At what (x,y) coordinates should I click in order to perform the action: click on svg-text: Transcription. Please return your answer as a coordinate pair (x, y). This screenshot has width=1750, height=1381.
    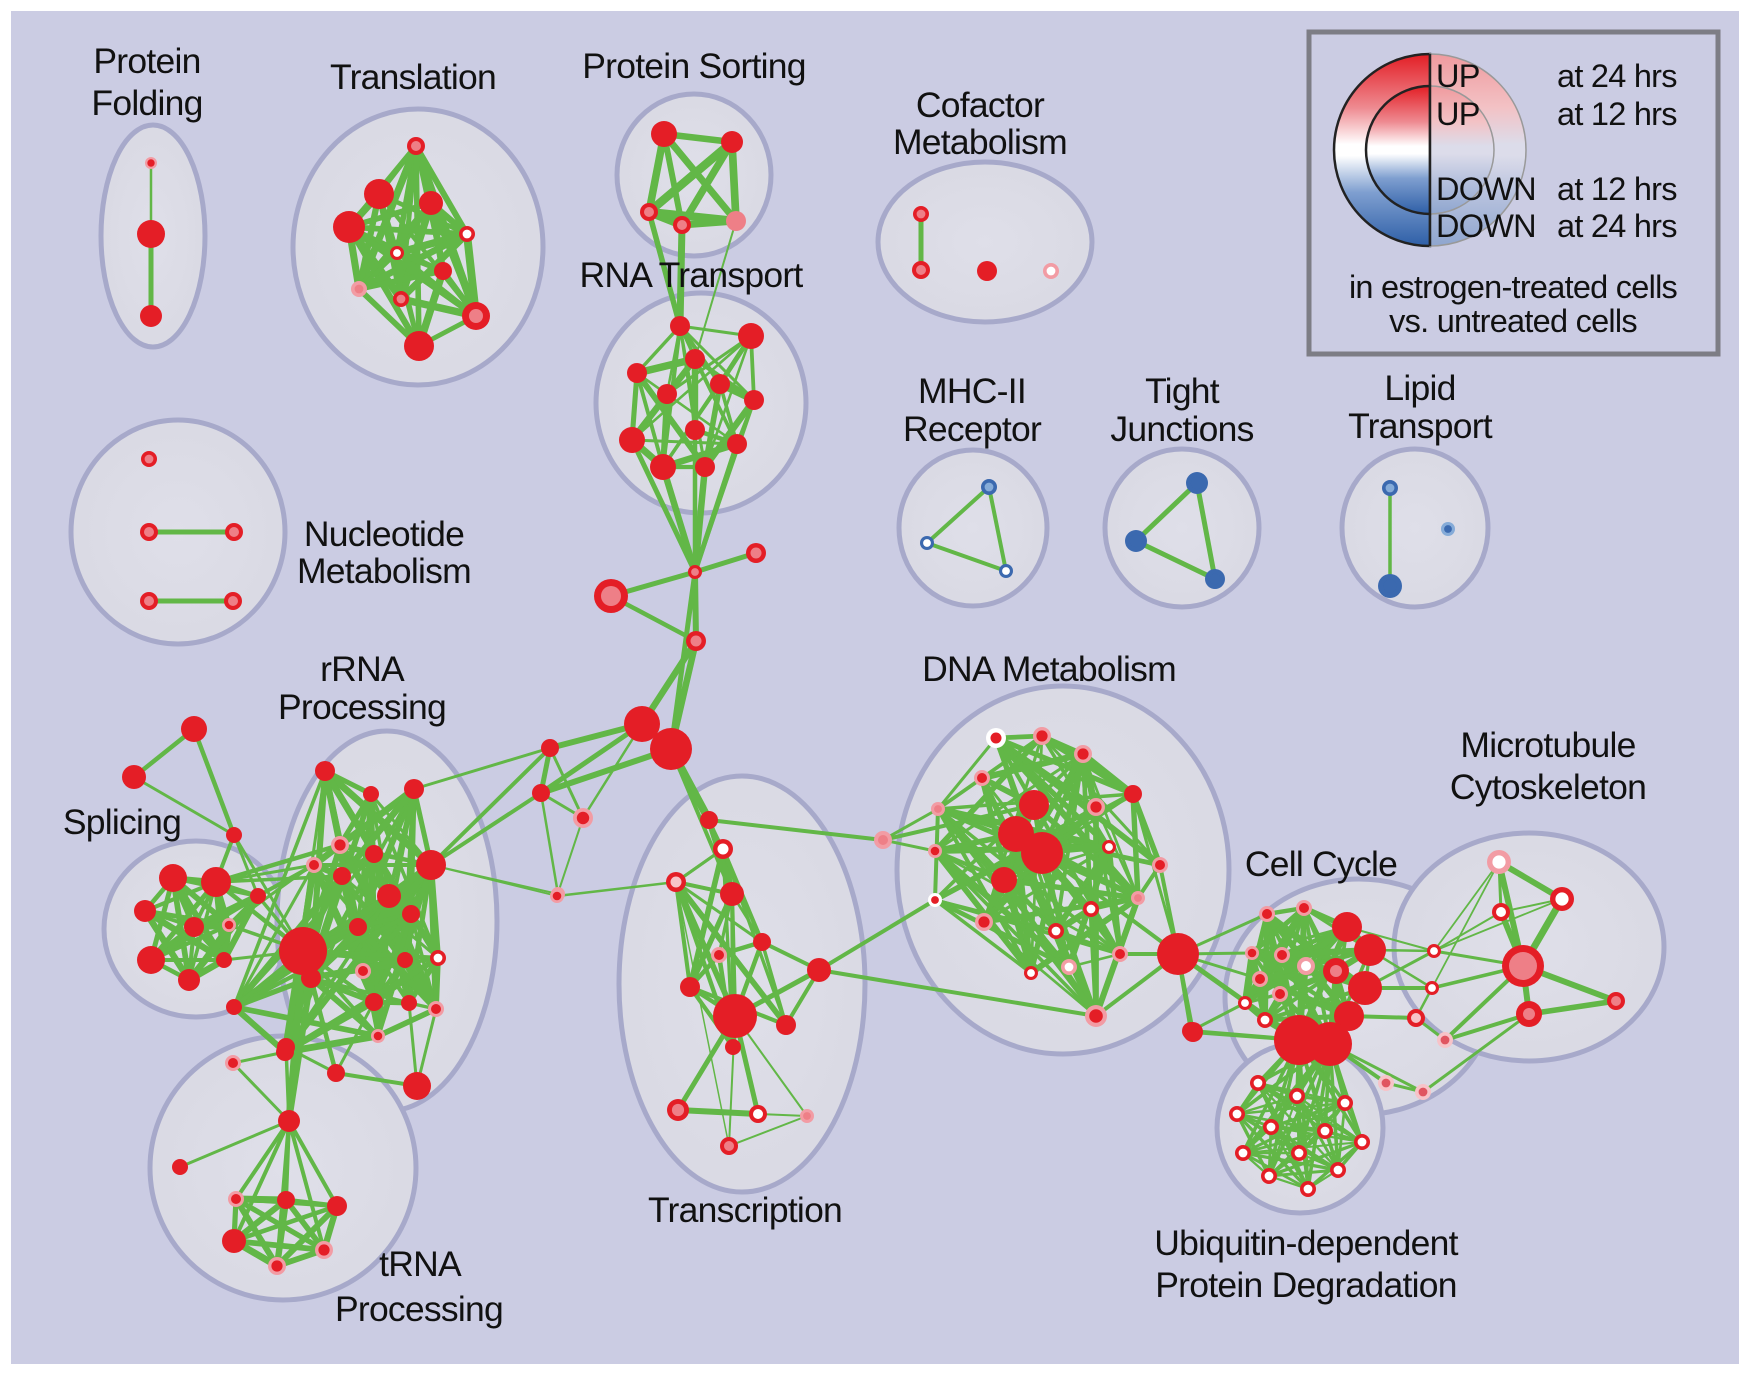
    Looking at the image, I should click on (745, 1210).